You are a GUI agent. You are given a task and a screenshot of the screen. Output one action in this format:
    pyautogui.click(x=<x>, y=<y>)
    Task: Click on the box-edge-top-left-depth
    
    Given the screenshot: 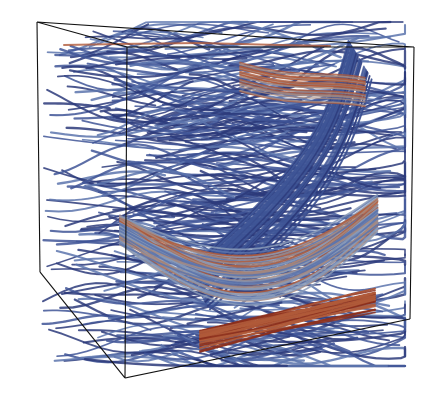 What is the action you would take?
    pyautogui.click(x=82, y=34)
    